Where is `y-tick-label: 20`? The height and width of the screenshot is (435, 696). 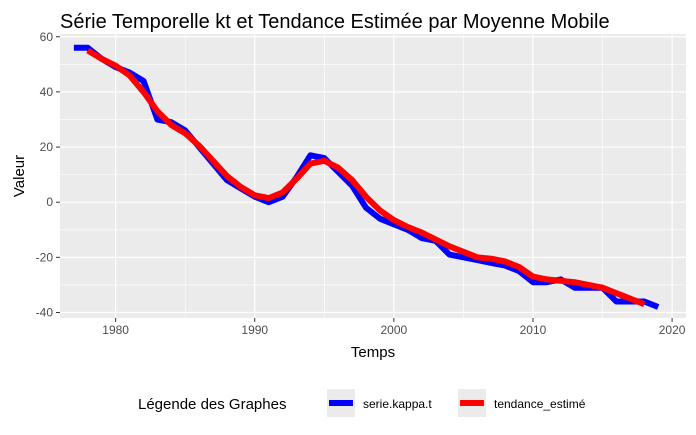
y-tick-label: 20 is located at coordinates (47, 147).